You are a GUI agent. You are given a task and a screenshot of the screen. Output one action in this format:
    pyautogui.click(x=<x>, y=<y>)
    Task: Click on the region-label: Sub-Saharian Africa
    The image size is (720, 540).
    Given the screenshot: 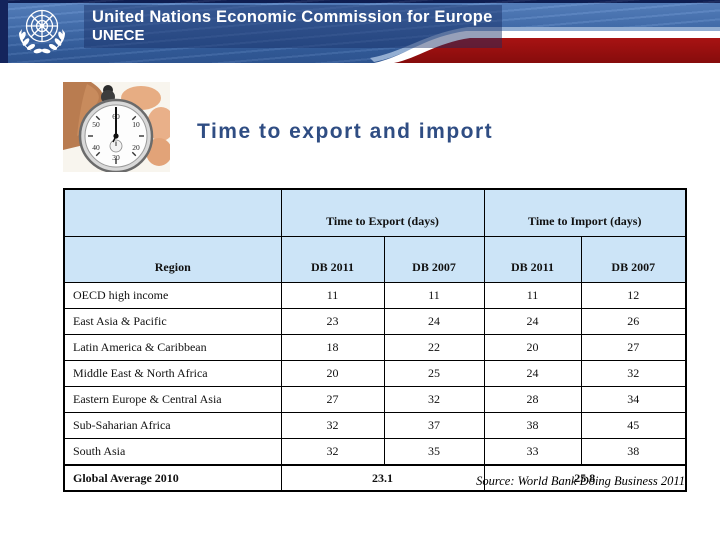 What is the action you would take?
    pyautogui.click(x=172, y=425)
    